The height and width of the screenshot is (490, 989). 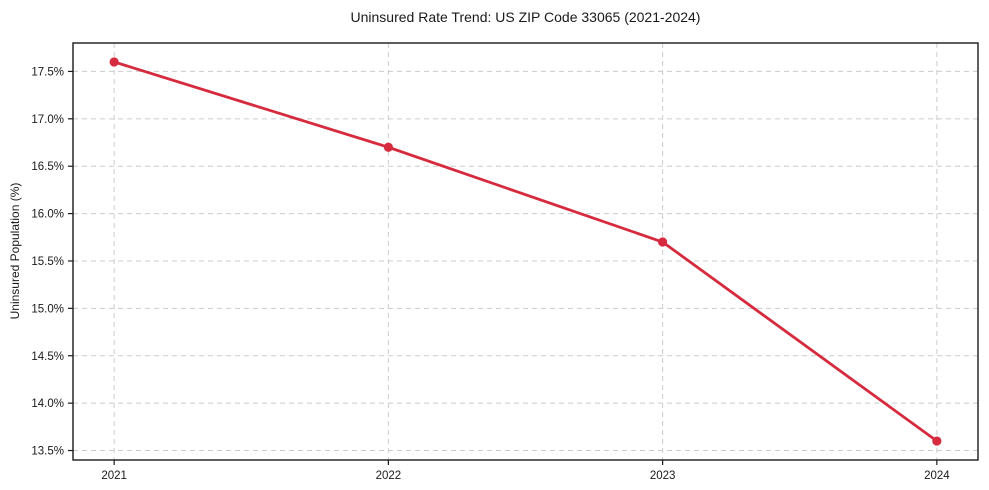 I want to click on y-tick-label: 14.0%, so click(x=47, y=404).